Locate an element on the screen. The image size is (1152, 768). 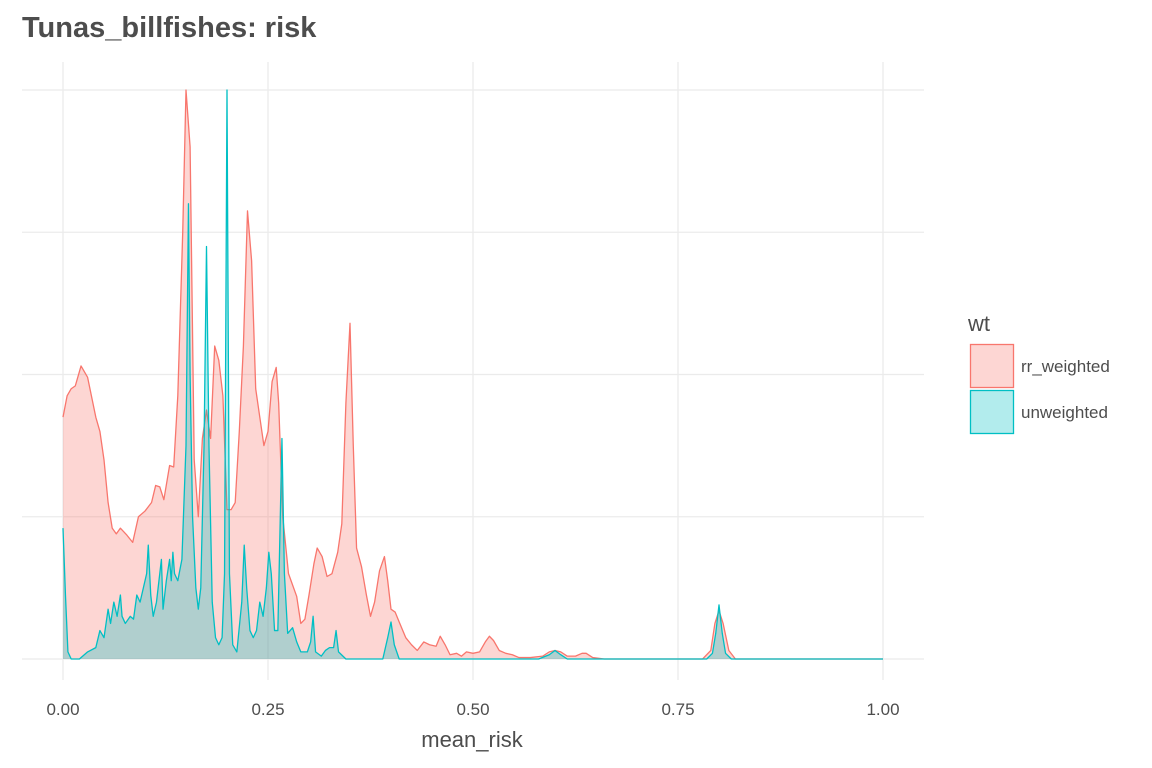
legend-item-unweighted: unweighted is located at coordinates (1038, 412).